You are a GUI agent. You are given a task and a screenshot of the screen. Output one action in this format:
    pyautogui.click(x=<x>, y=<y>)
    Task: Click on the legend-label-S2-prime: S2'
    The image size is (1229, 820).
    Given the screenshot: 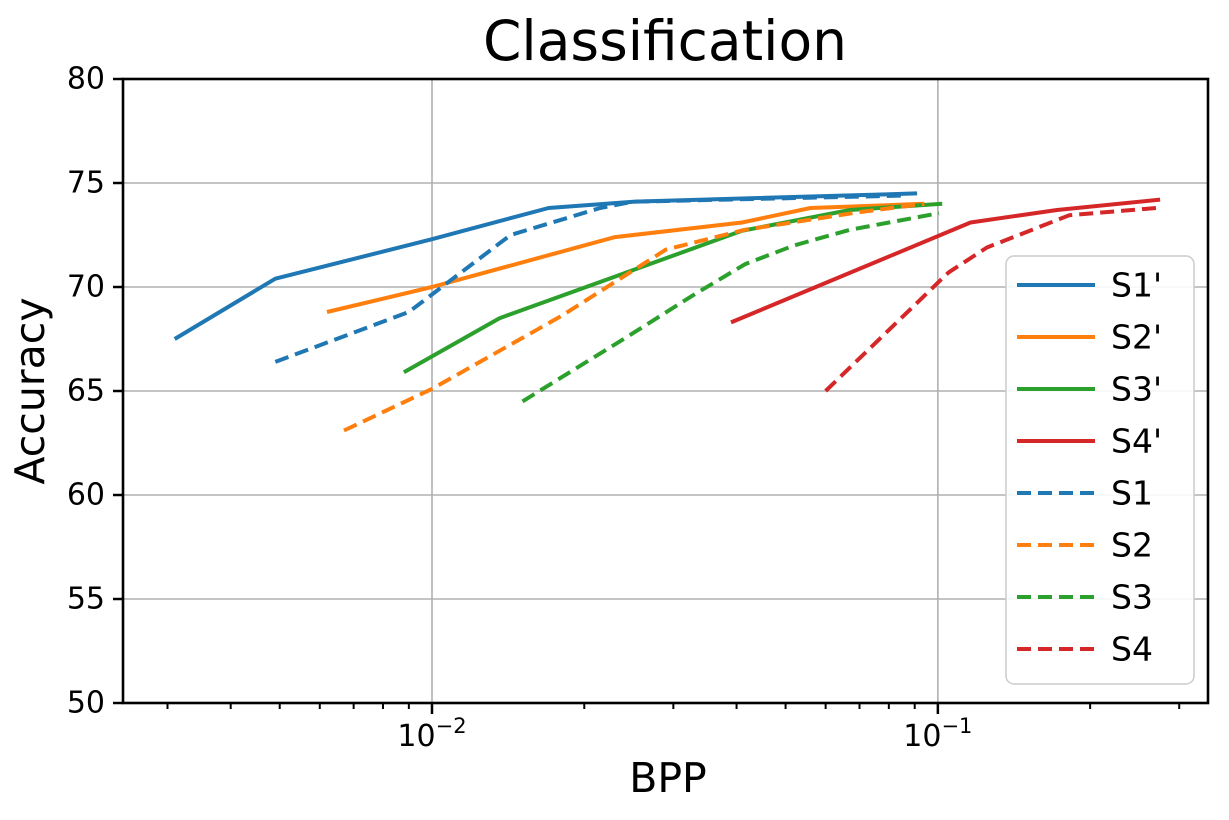 What is the action you would take?
    pyautogui.click(x=1136, y=337)
    